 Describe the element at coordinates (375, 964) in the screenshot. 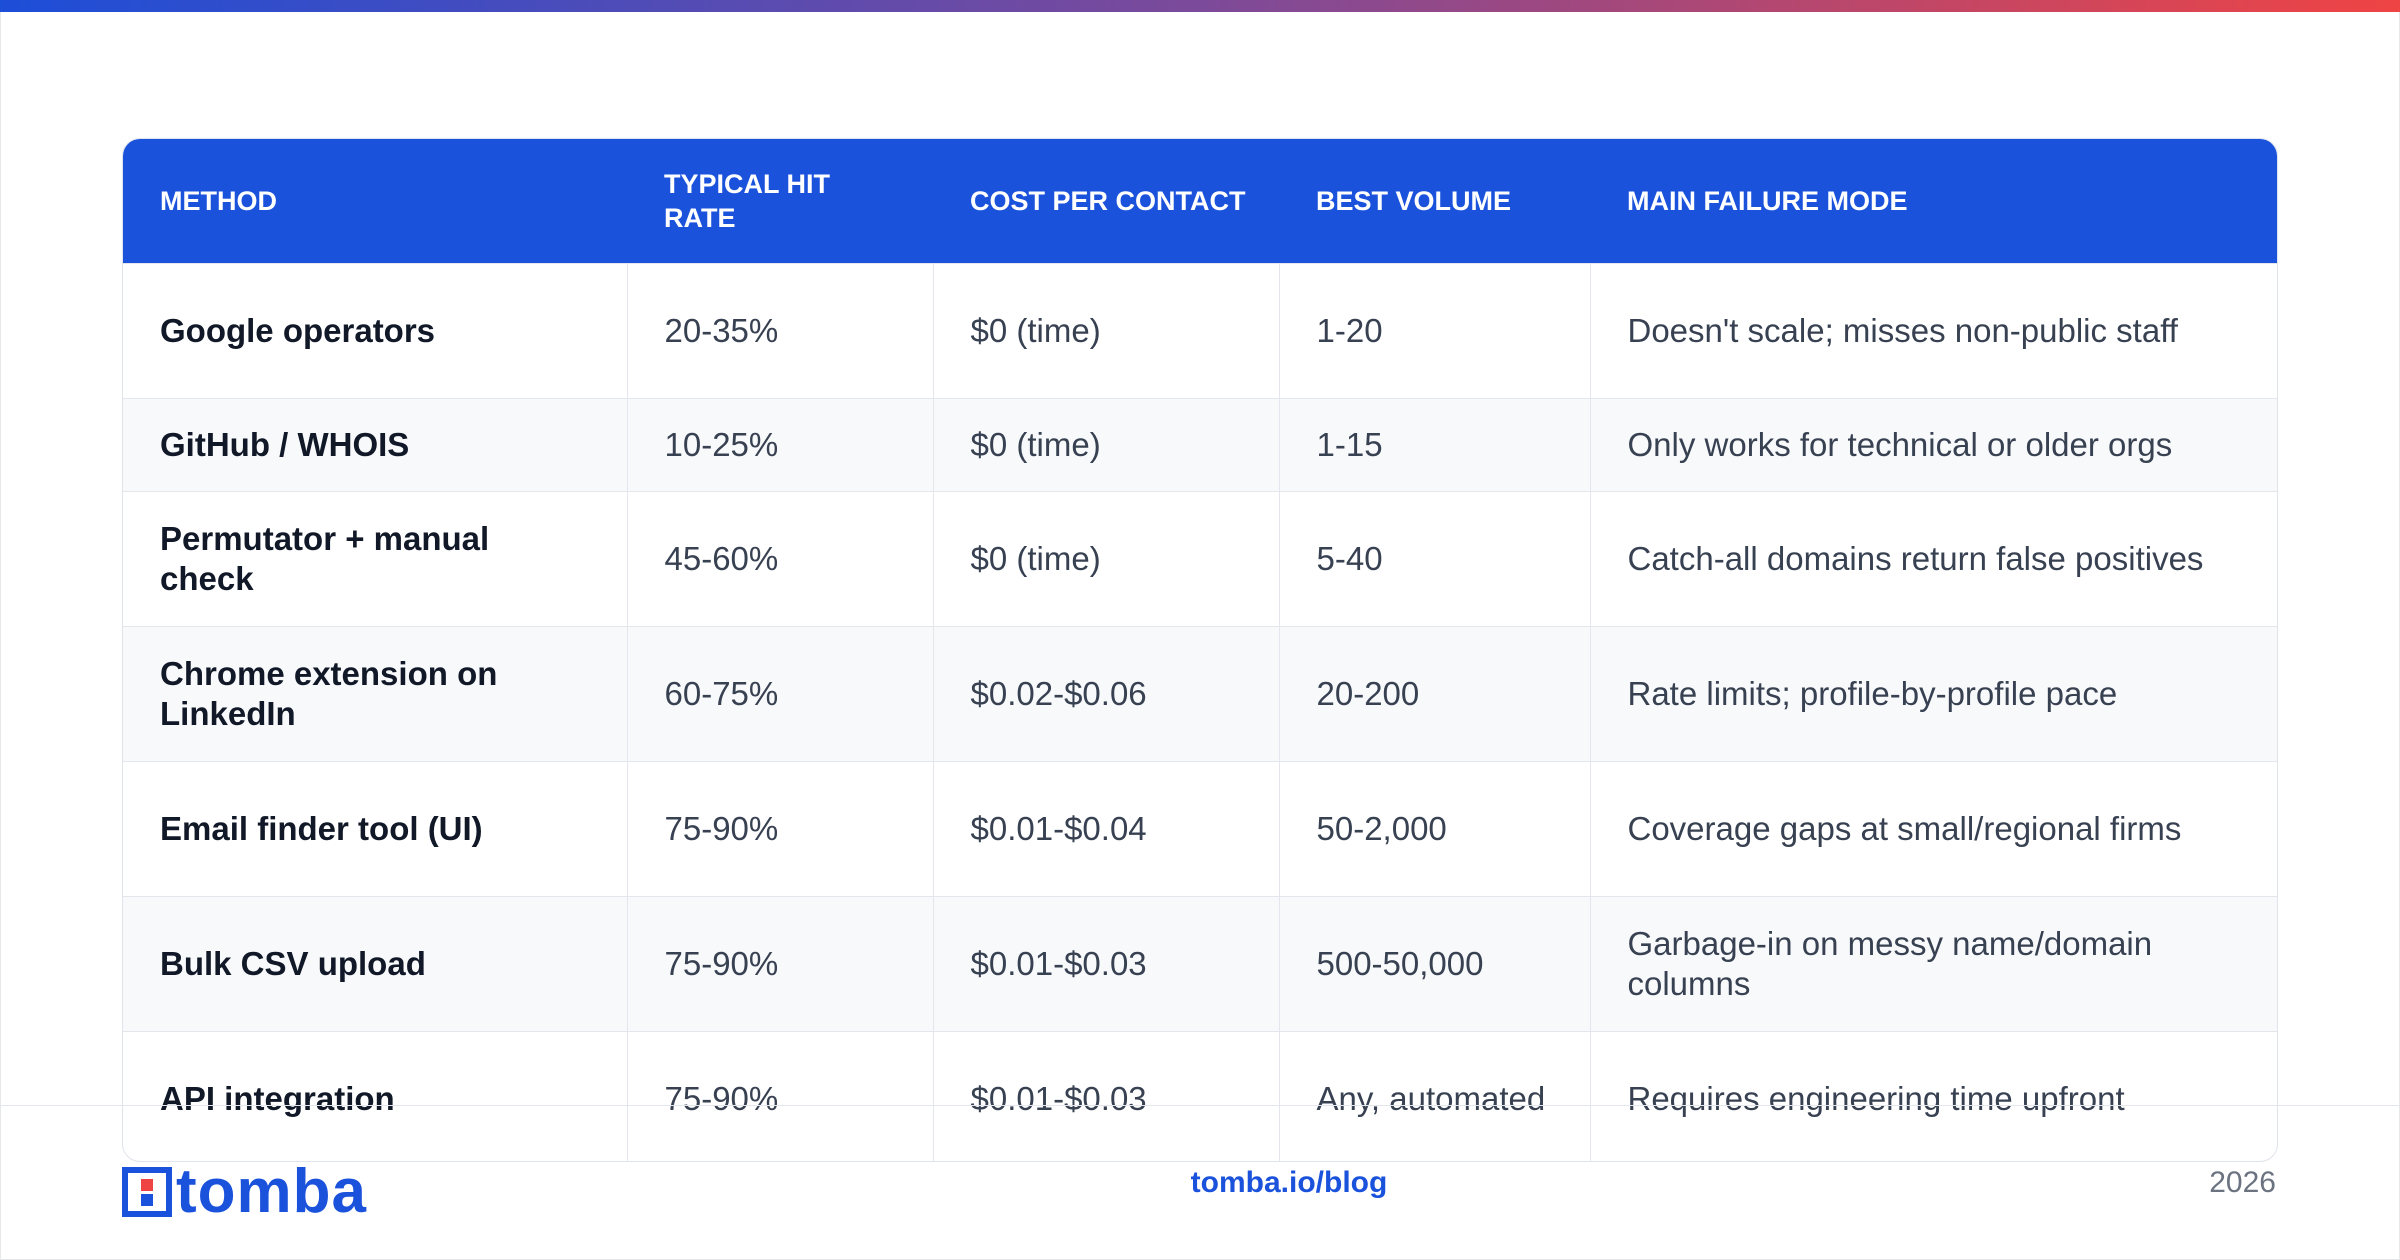

I see `method-cell: Bulk CSV upload` at that location.